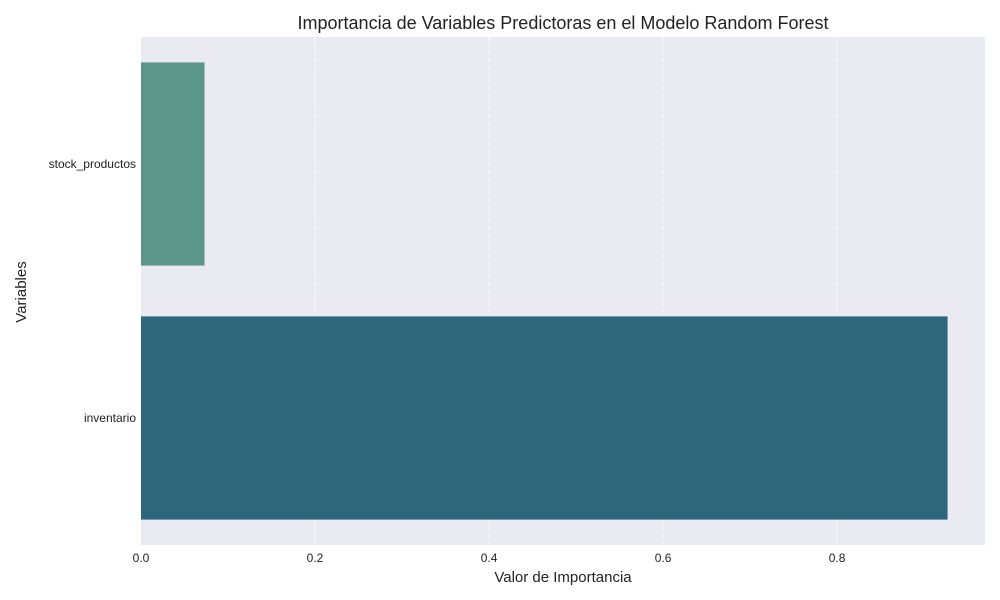 The height and width of the screenshot is (600, 1000). I want to click on y-tick-label-stock_productos: stock_productos, so click(92, 164).